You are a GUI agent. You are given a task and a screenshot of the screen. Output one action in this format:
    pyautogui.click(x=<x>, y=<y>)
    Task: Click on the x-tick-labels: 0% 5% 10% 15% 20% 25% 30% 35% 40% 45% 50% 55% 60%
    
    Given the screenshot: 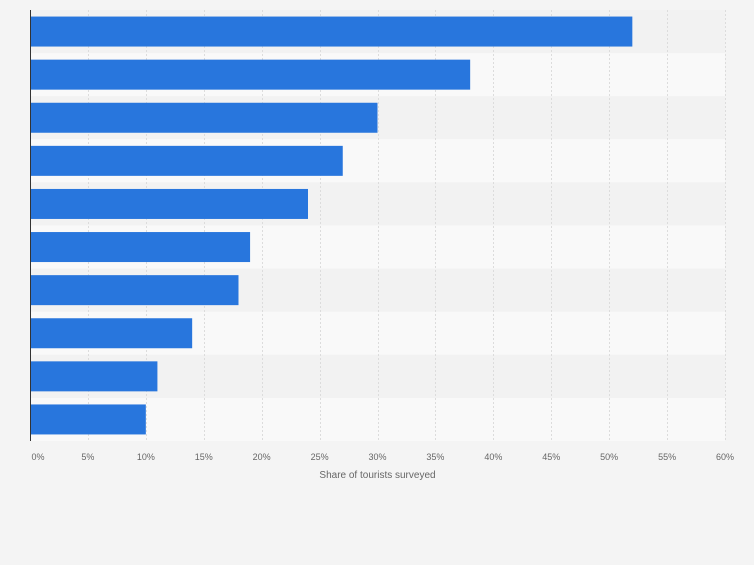 What is the action you would take?
    pyautogui.click(x=382, y=457)
    